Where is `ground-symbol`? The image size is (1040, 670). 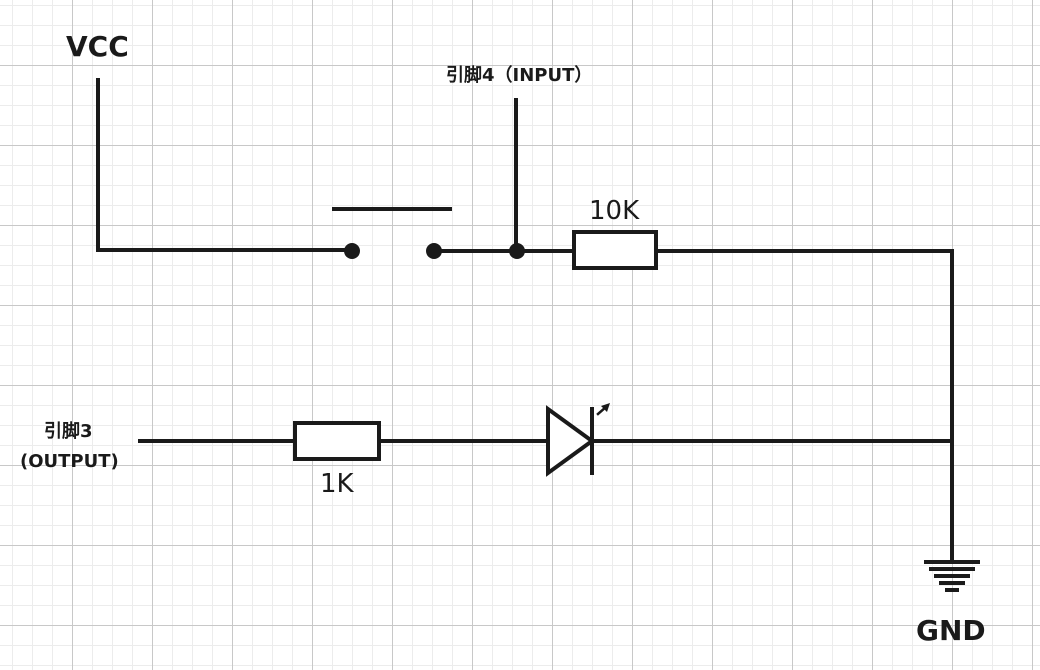
ground-symbol is located at coordinates (952, 576).